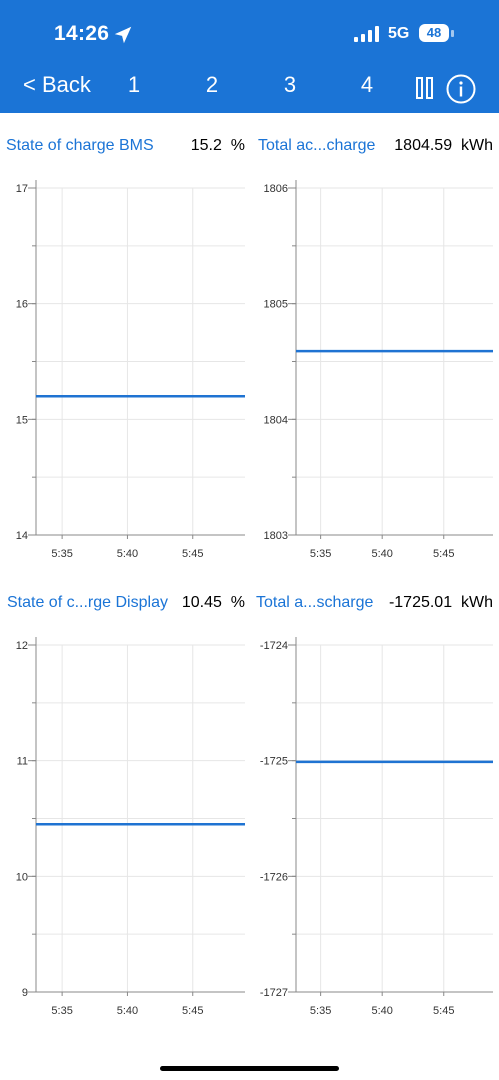 The image size is (499, 1080). I want to click on chart-2-ytick-label: 1803, so click(276, 536).